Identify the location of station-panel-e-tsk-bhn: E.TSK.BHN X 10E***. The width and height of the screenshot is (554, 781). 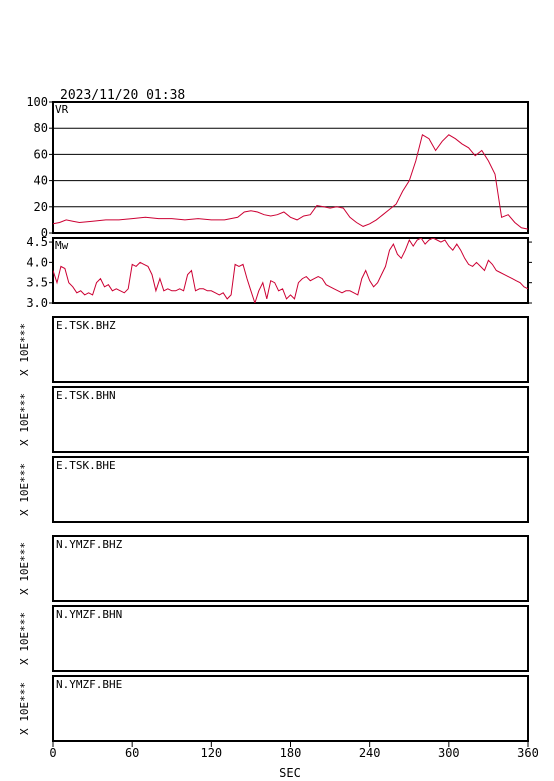
(273, 419).